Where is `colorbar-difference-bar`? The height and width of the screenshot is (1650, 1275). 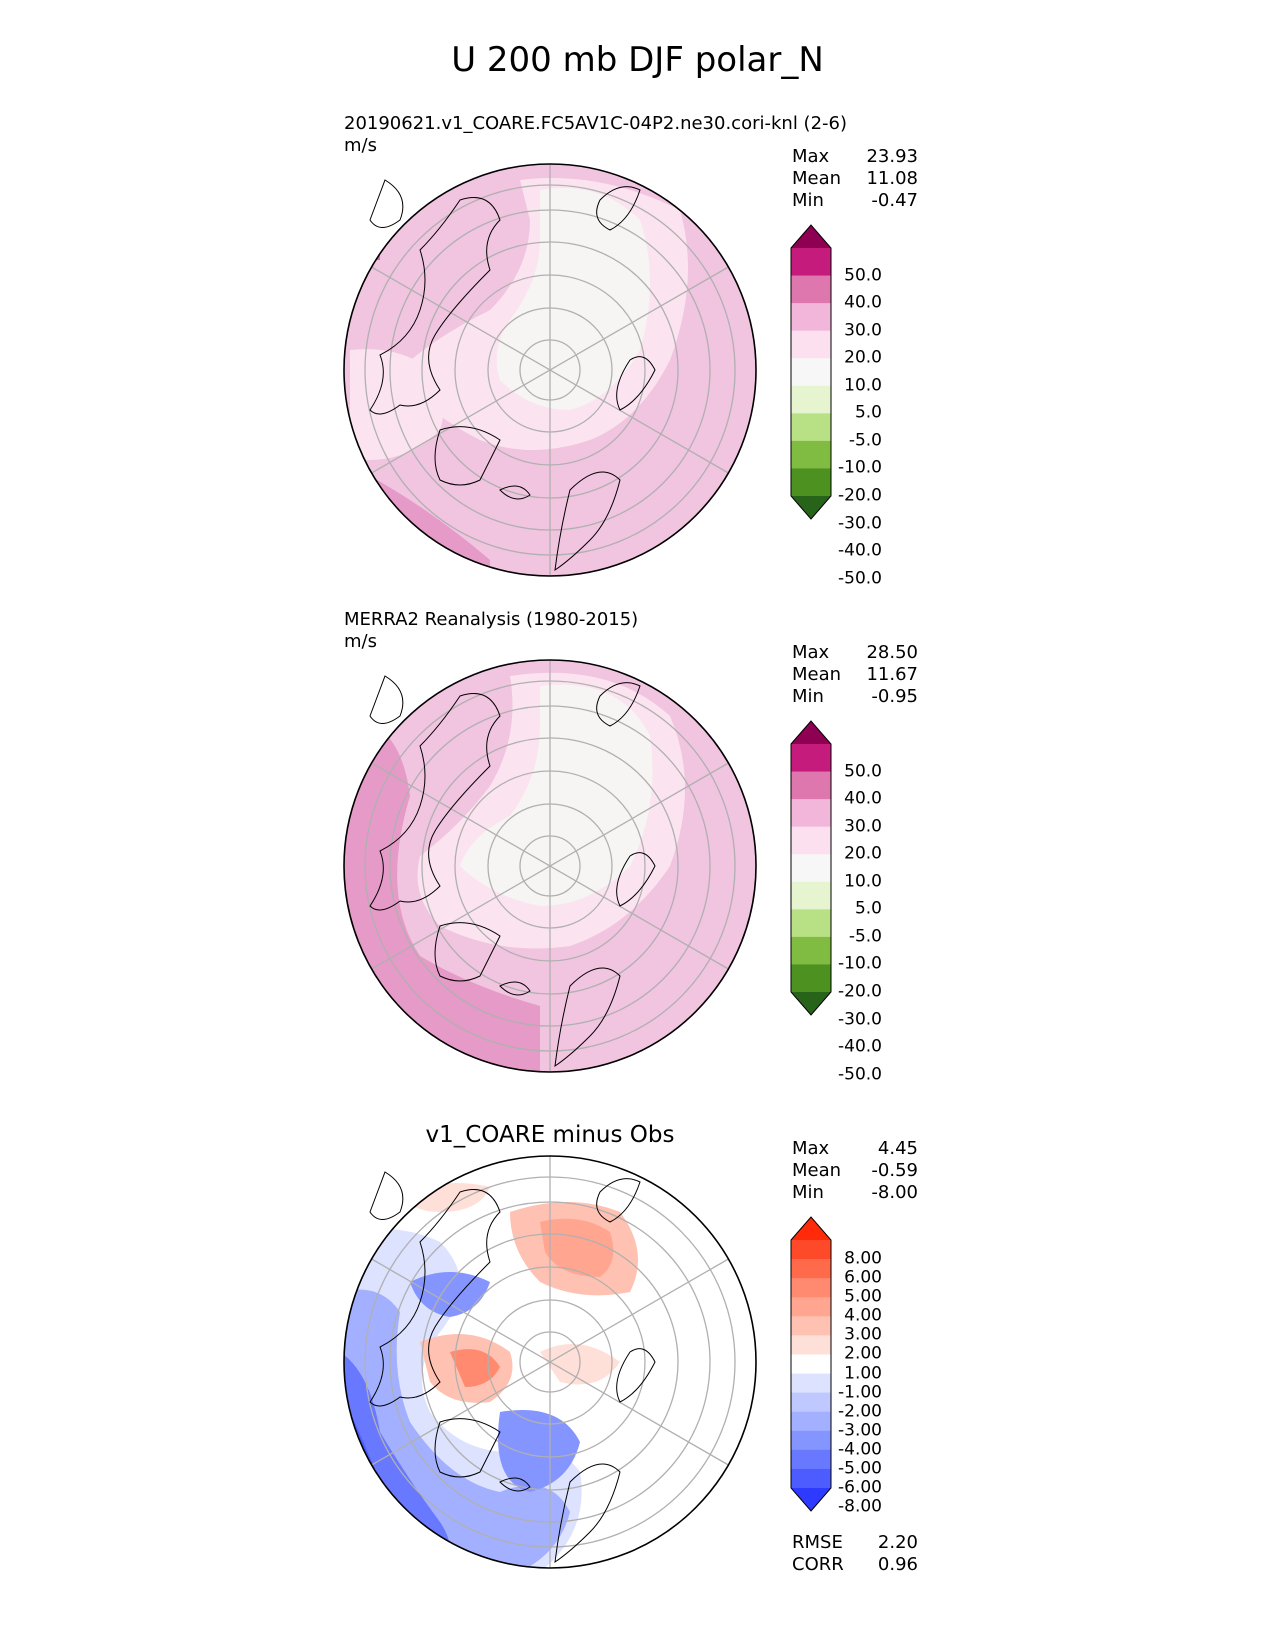 colorbar-difference-bar is located at coordinates (811, 1364).